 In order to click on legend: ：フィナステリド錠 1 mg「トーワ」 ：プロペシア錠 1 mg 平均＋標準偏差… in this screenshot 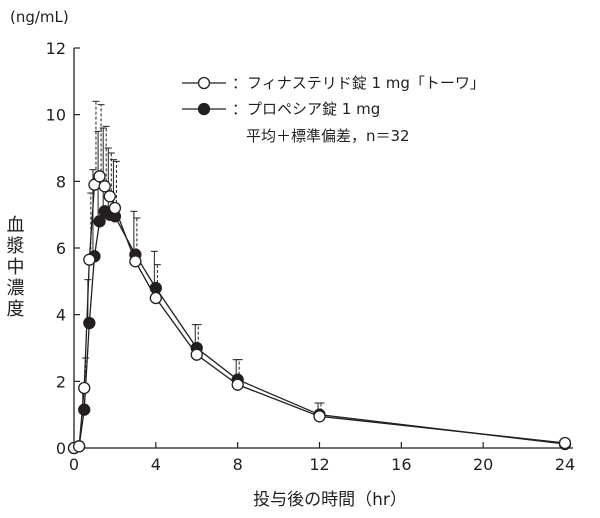, I will do `click(333, 109)`.